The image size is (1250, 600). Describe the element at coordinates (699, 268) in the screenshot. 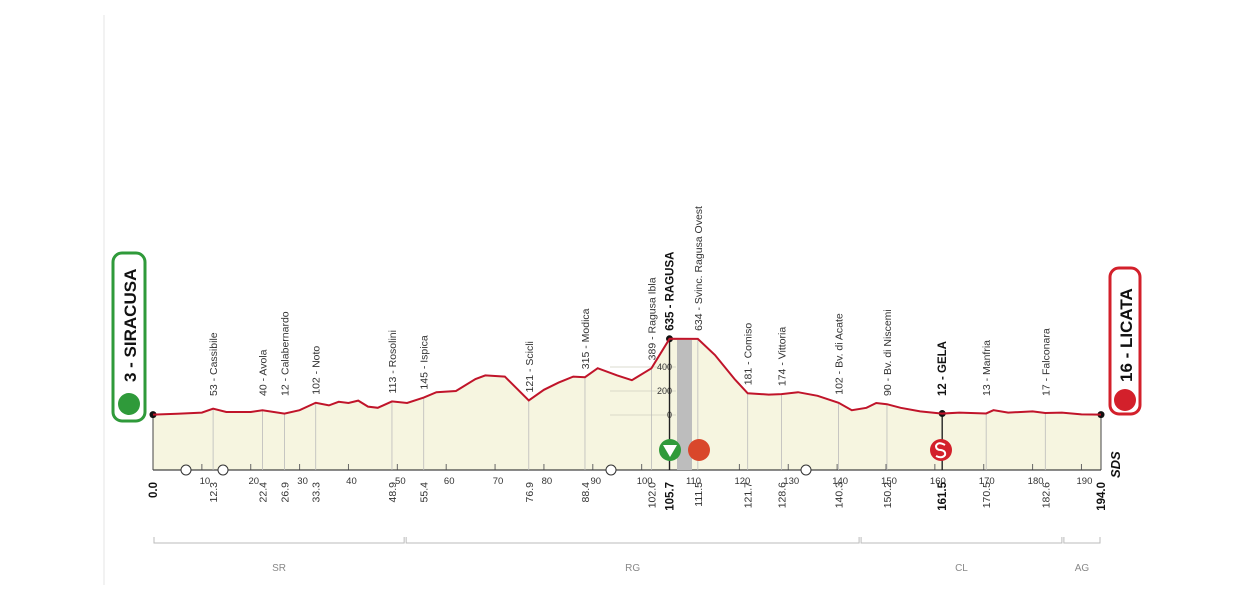

I see `waypoint-label: 634 - Svinc. Ragusa Ovest` at that location.